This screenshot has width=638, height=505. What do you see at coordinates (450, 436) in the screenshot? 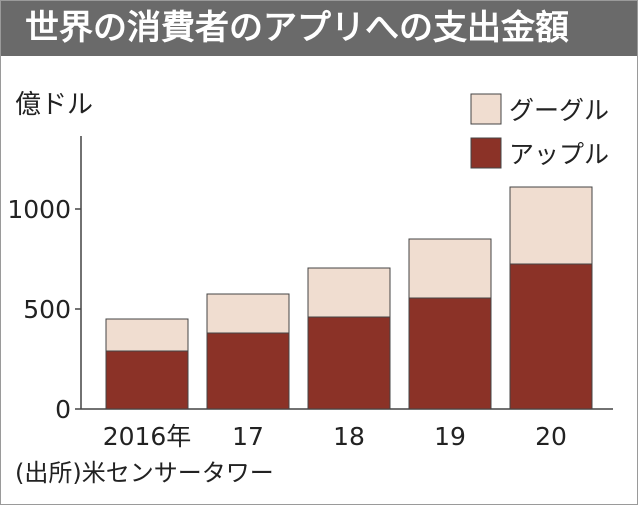
I see `x-tick-label-3: 19` at bounding box center [450, 436].